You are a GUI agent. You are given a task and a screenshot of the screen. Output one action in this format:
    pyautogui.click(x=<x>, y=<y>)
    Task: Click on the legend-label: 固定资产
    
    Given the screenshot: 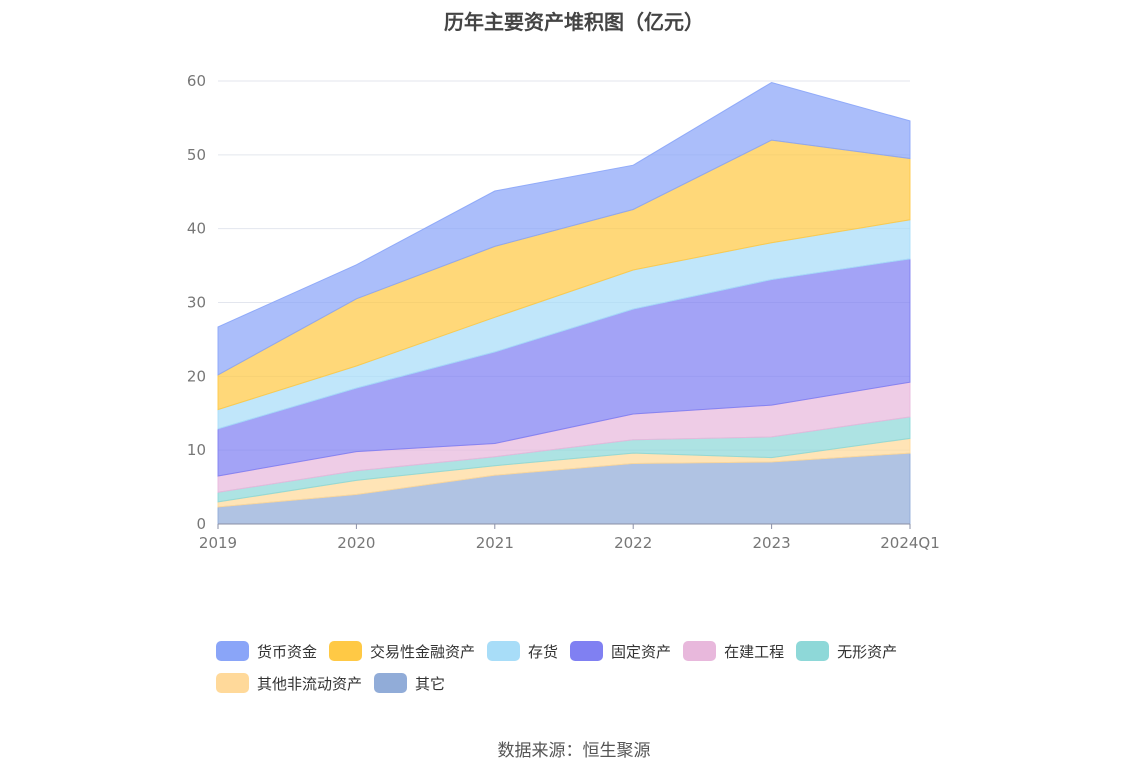 What is the action you would take?
    pyautogui.click(x=641, y=651)
    